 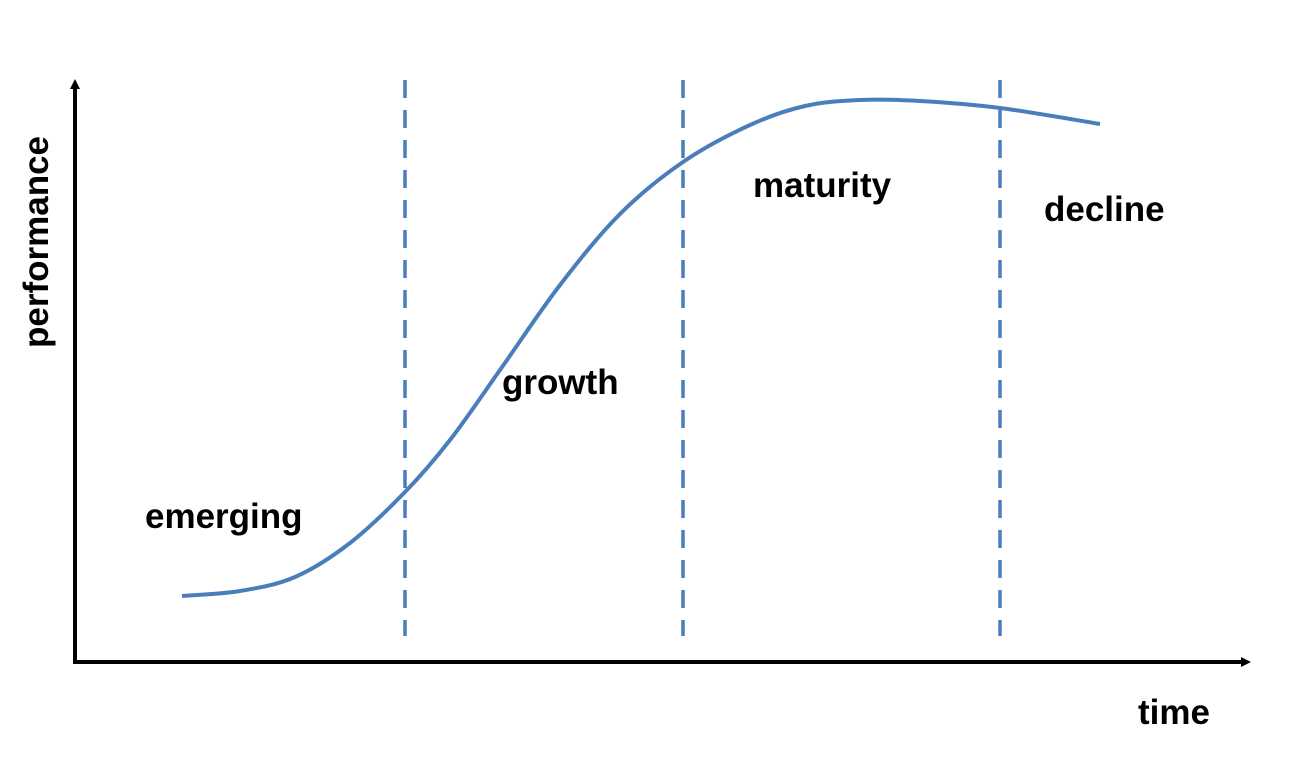 What do you see at coordinates (1104, 209) in the screenshot?
I see `phase-label-decline: decline` at bounding box center [1104, 209].